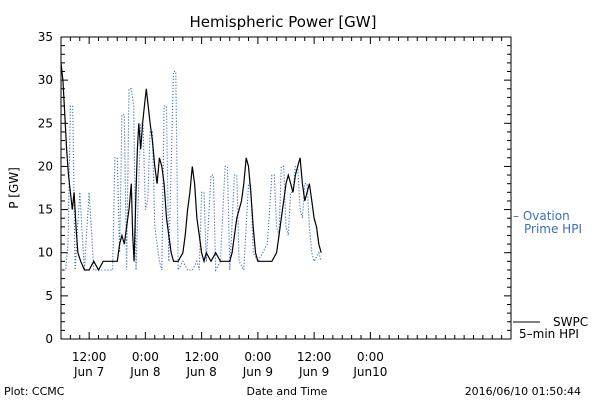 The image size is (600, 400). What do you see at coordinates (570, 322) in the screenshot?
I see `legend-swpc-line1: SWPC` at bounding box center [570, 322].